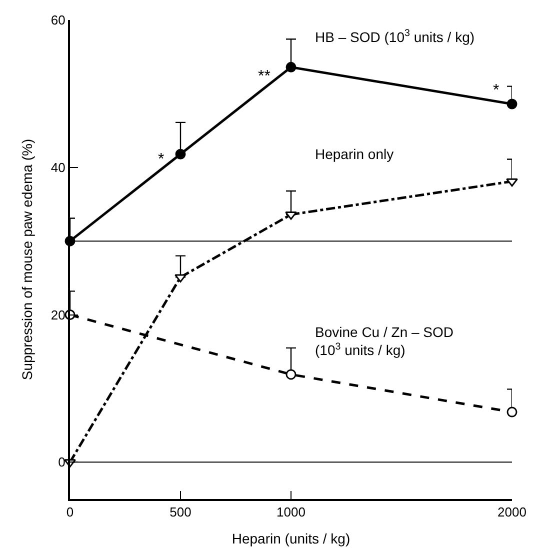  Describe the element at coordinates (384, 341) in the screenshot. I see `series-label: Bovine Cu / Zn – SOD (10$^{3}$ units / kg)` at that location.